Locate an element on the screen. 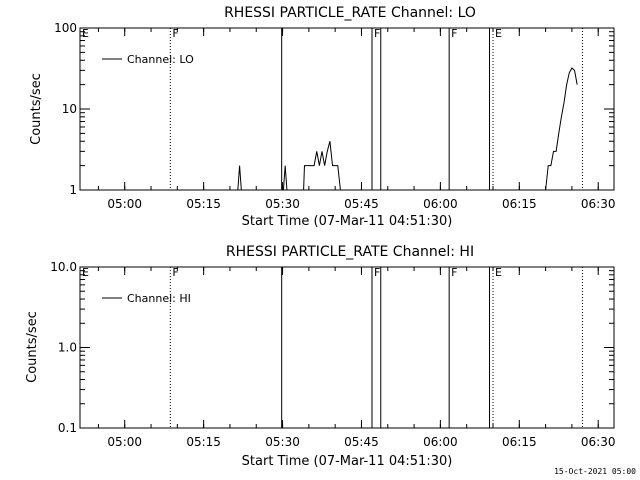 The width and height of the screenshot is (640, 480). y-tick-label: 10.0 is located at coordinates (63, 267).